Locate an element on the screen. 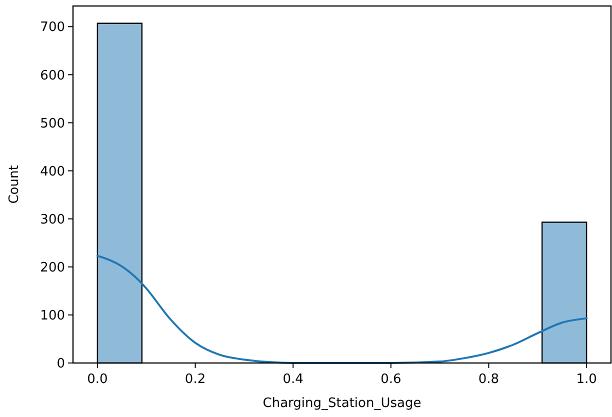 The image size is (612, 417). y-tick-label: 200 is located at coordinates (52, 268).